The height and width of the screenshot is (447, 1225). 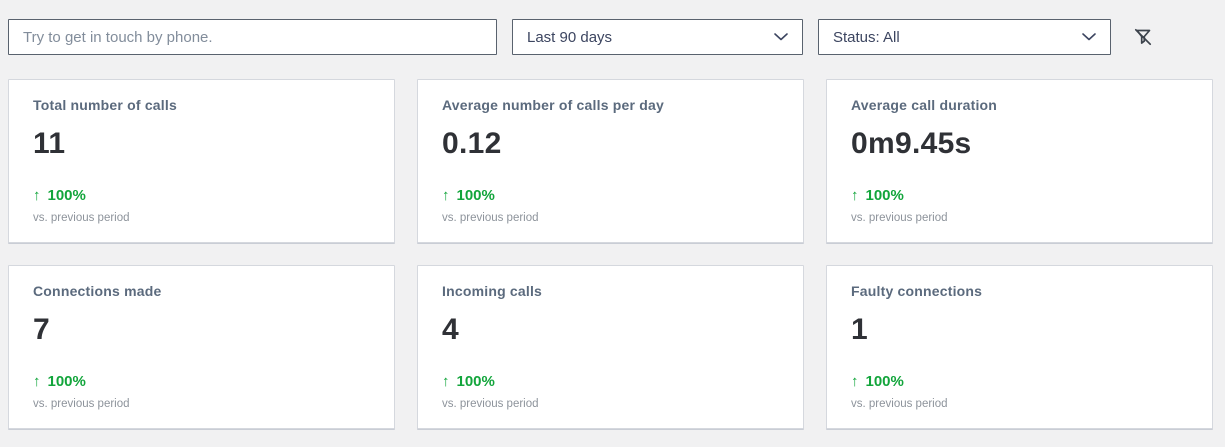 What do you see at coordinates (41, 329) in the screenshot?
I see `card-value: 7` at bounding box center [41, 329].